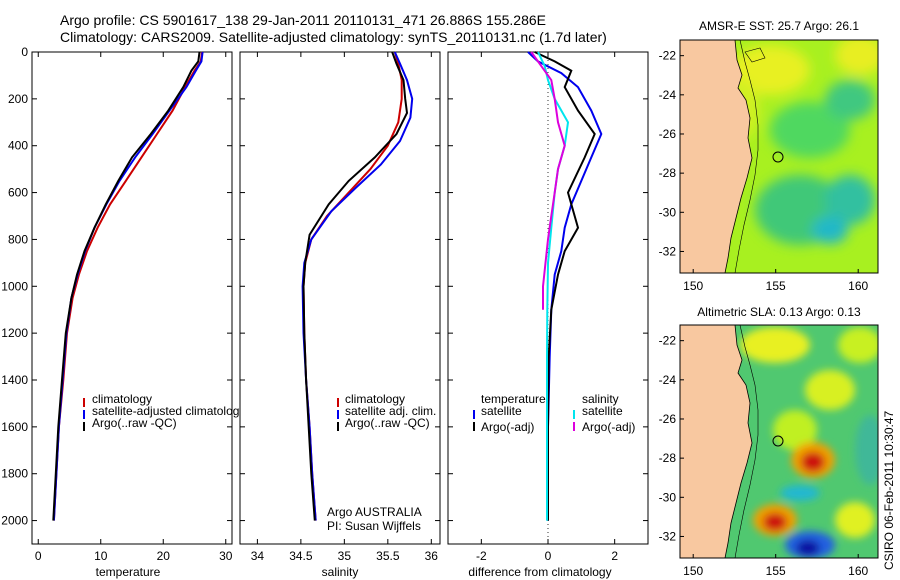 This screenshot has height=580, width=900. Describe the element at coordinates (614, 556) in the screenshot. I see `x-tick-label: 2` at that location.